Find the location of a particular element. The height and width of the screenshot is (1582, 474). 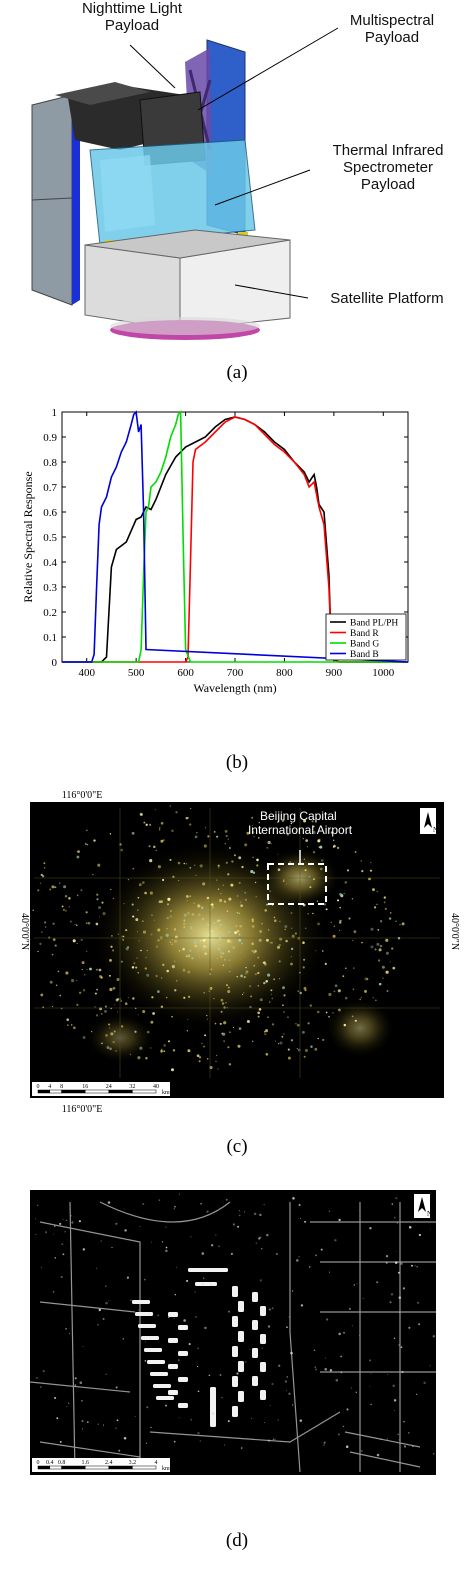

x-tick-label: 700 is located at coordinates (235, 673).